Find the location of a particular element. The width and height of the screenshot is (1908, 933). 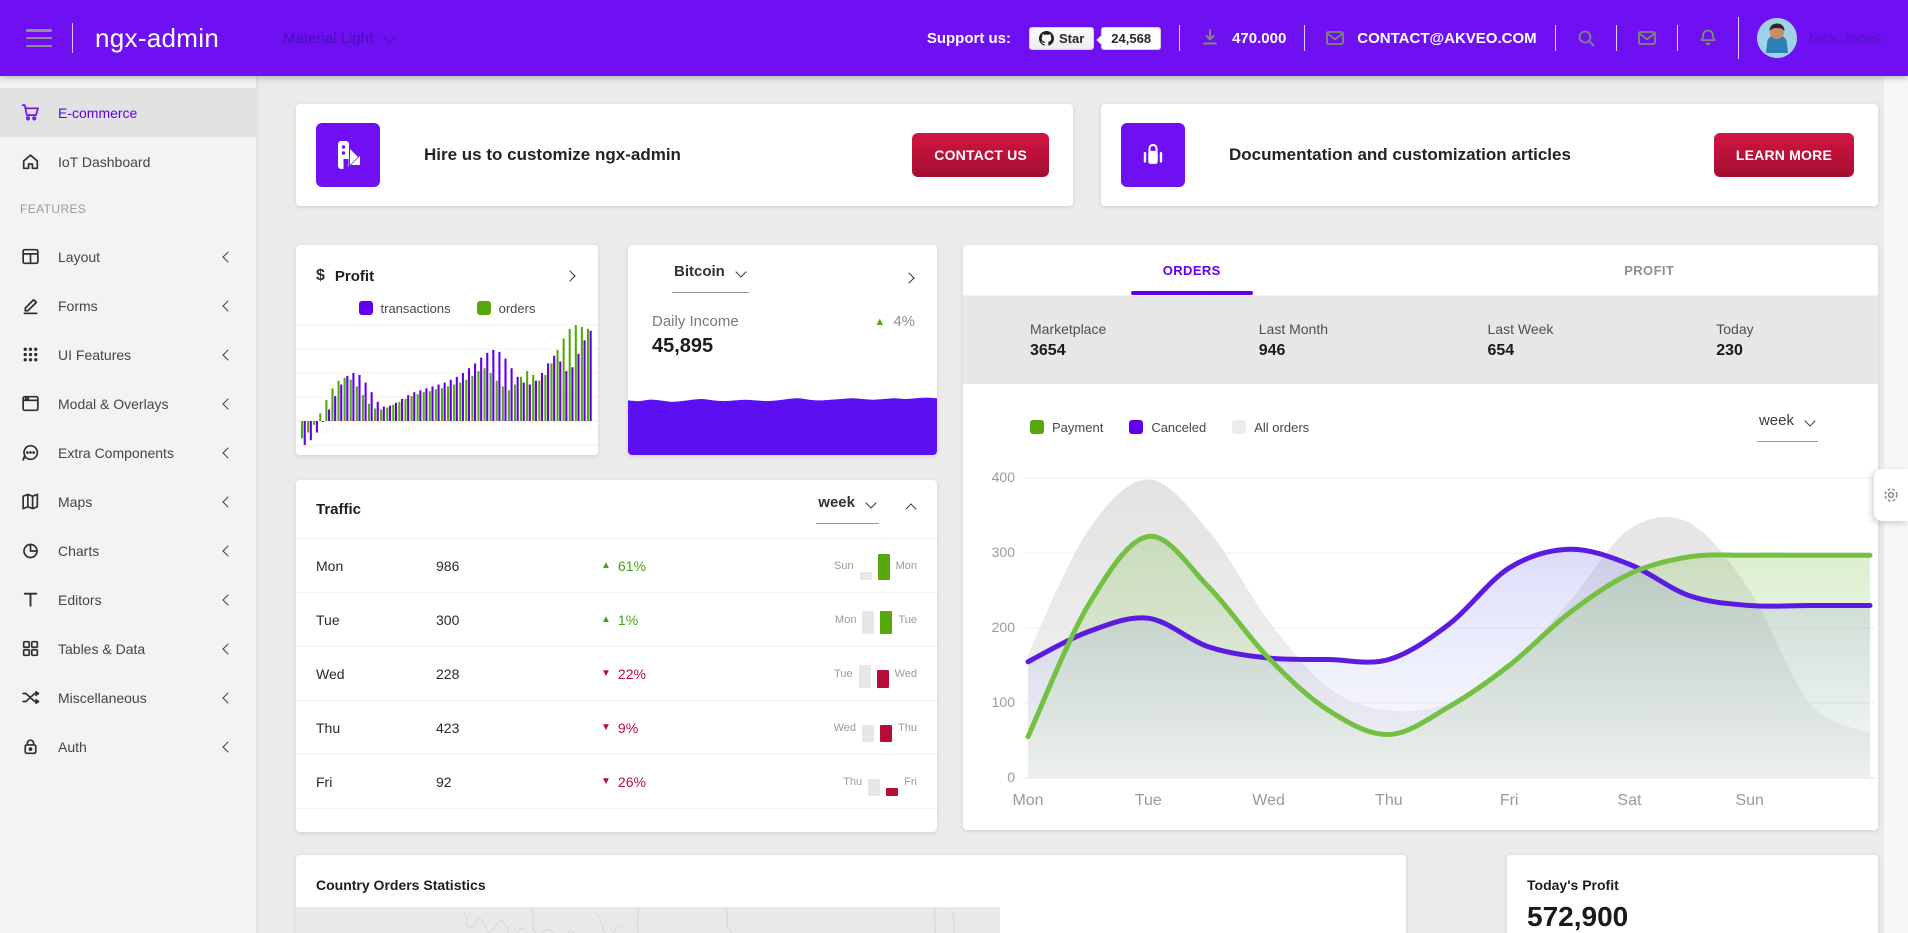

legend-item-payment: Payment is located at coordinates (1066, 427).